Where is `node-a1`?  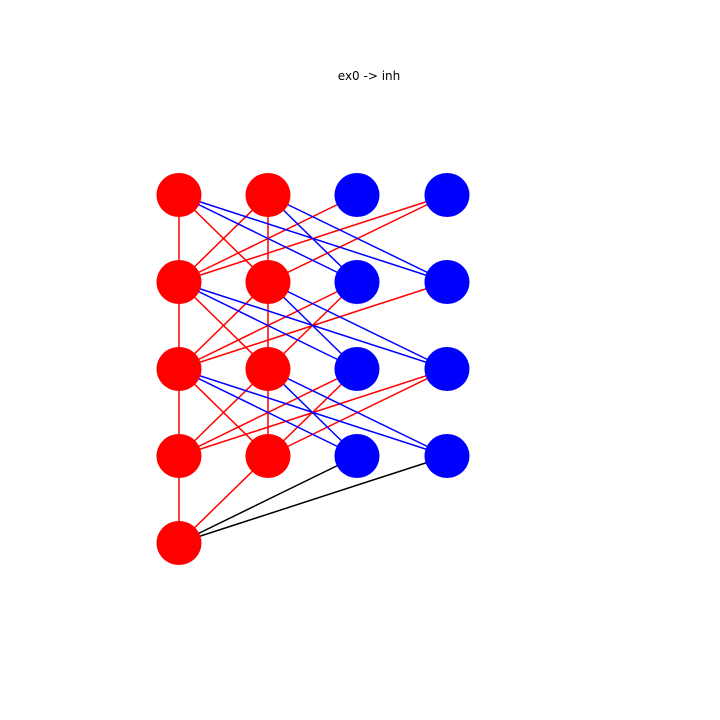
node-a1 is located at coordinates (179, 195).